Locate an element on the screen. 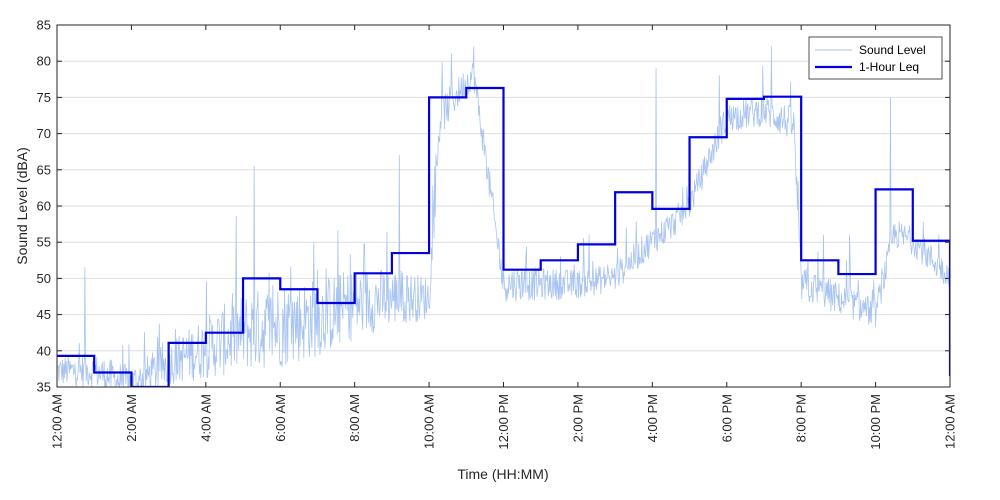 This screenshot has height=500, width=1000. y-axis-title: Sound Level (dBA) is located at coordinates (22, 206).